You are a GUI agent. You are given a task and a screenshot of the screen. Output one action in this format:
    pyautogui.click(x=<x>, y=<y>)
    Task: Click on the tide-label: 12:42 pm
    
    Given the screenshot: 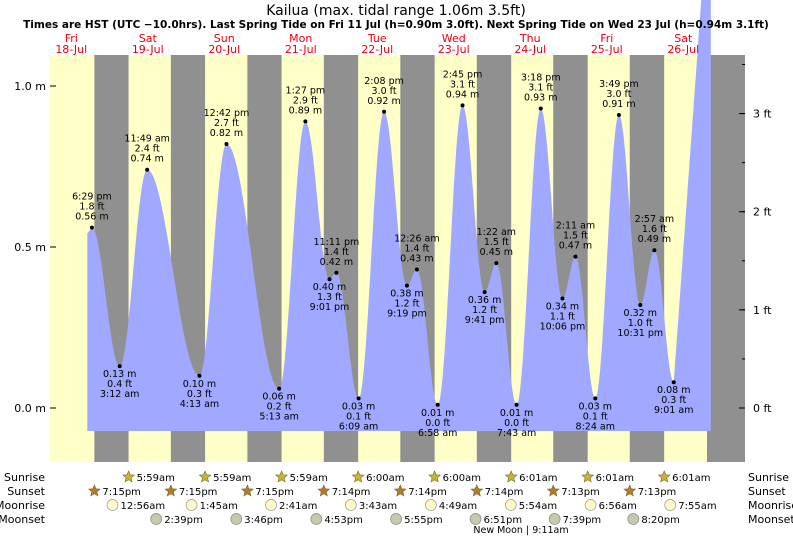 What is the action you would take?
    pyautogui.click(x=227, y=113)
    